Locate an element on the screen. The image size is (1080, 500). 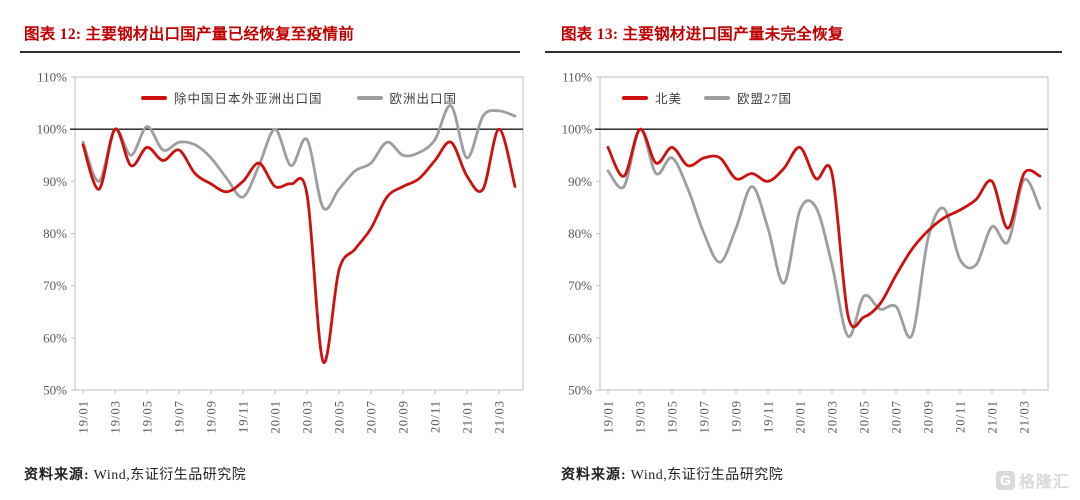
gray-series-path is located at coordinates (299, 157).